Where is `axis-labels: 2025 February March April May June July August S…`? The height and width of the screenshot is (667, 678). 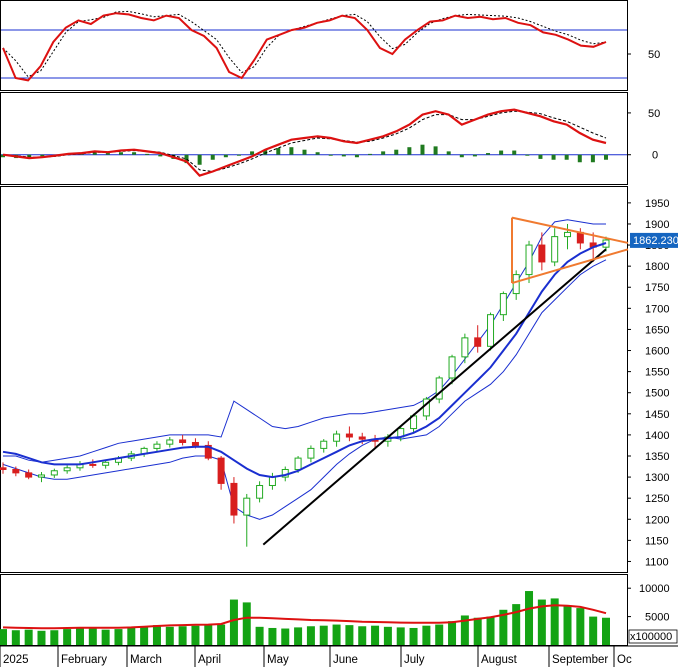 axis-labels: 2025 February March April May June July August S… is located at coordinates (316, 656).